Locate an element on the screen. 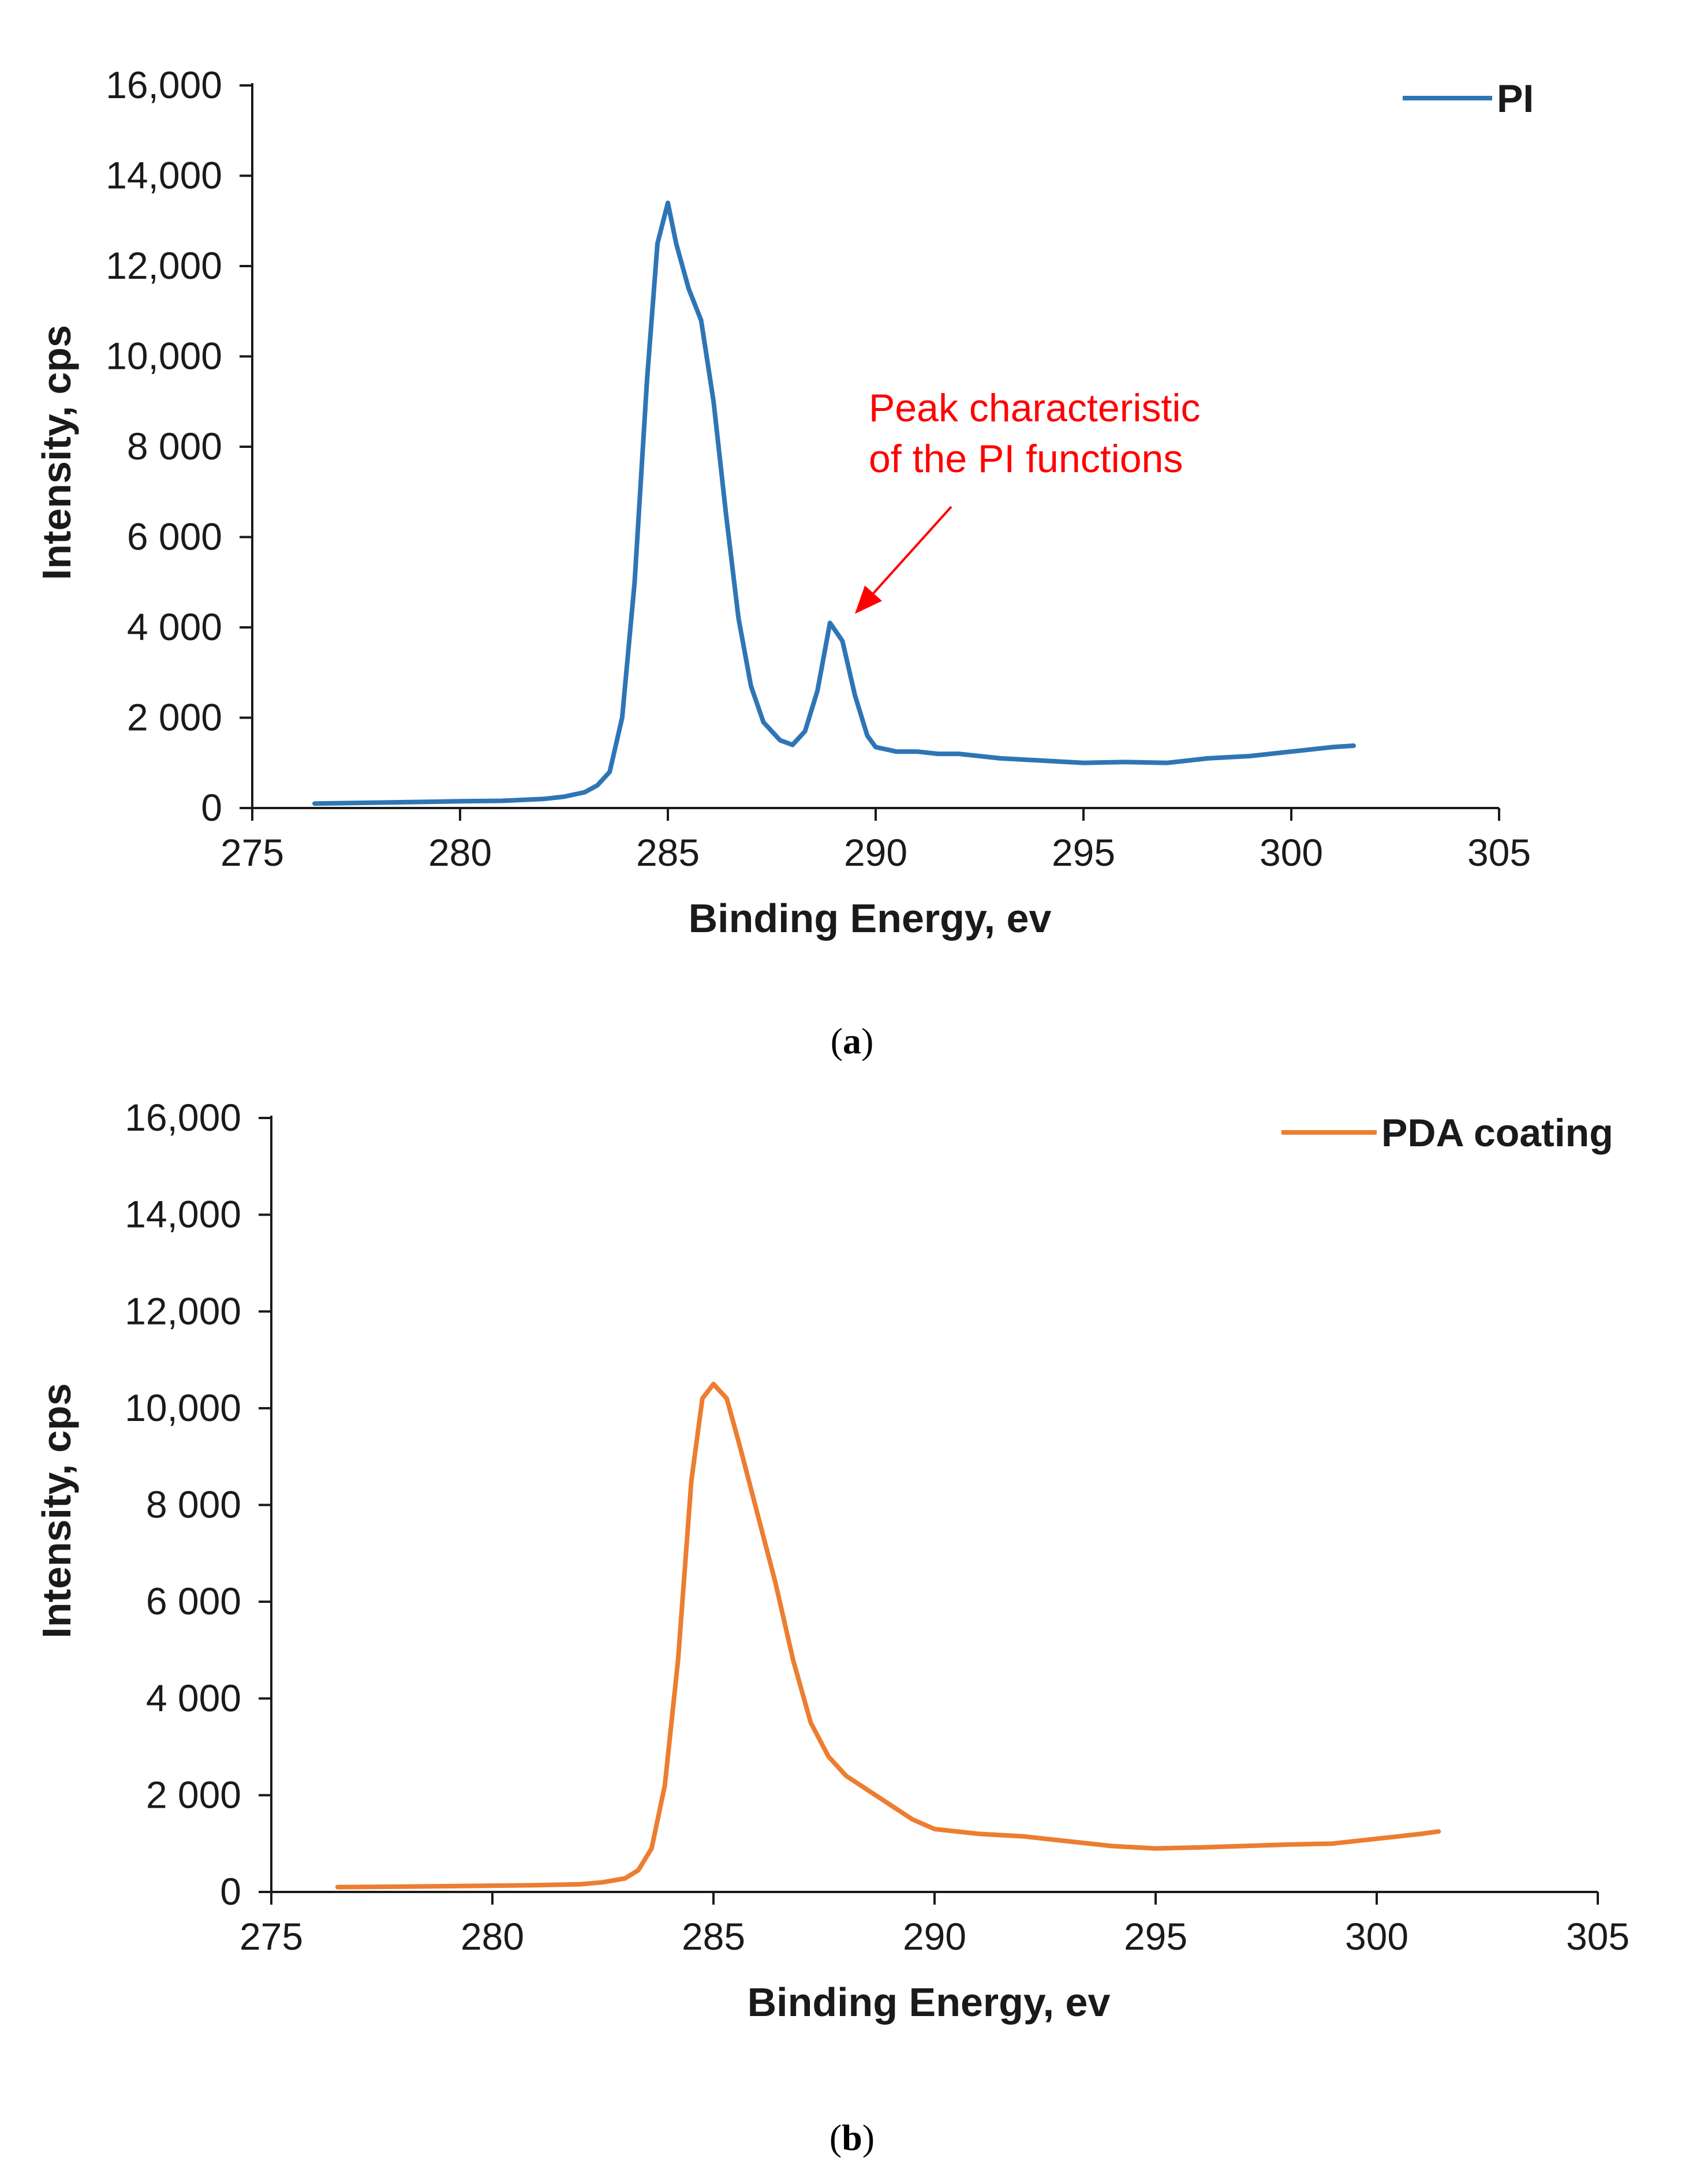  panel-caption: (a) is located at coordinates (853, 1040).